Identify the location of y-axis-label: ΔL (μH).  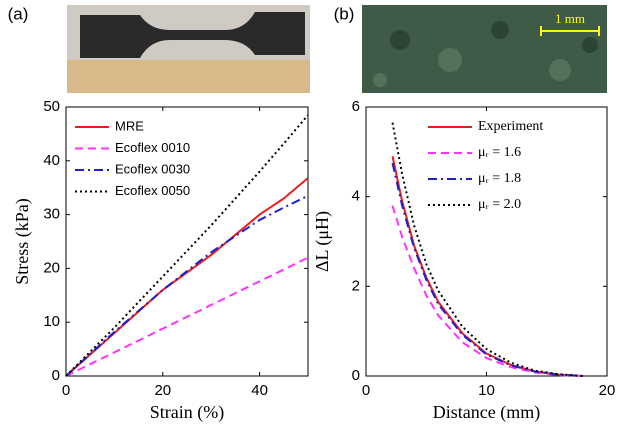
(322, 241).